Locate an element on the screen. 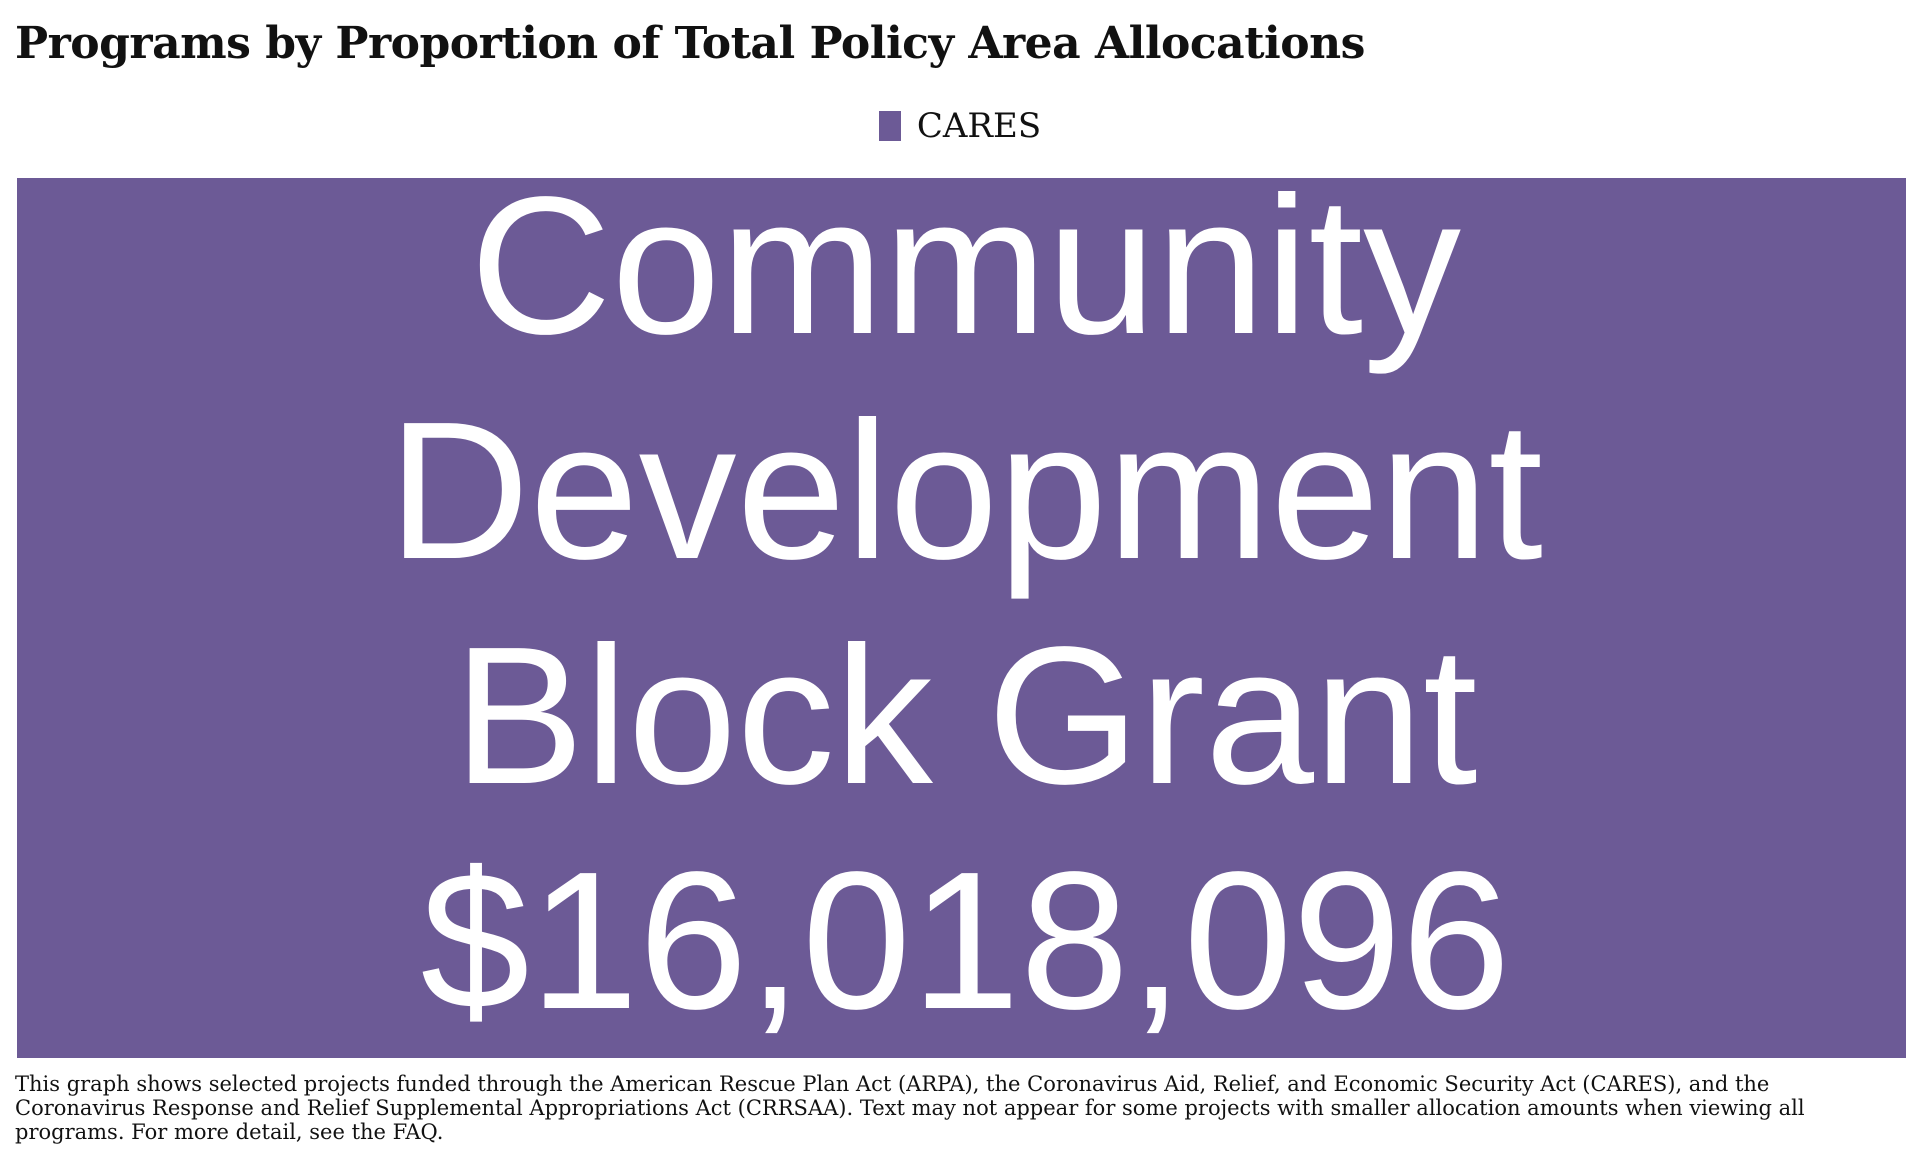 The width and height of the screenshot is (1920, 1152). legend-item-cares: CARES is located at coordinates (960, 126).